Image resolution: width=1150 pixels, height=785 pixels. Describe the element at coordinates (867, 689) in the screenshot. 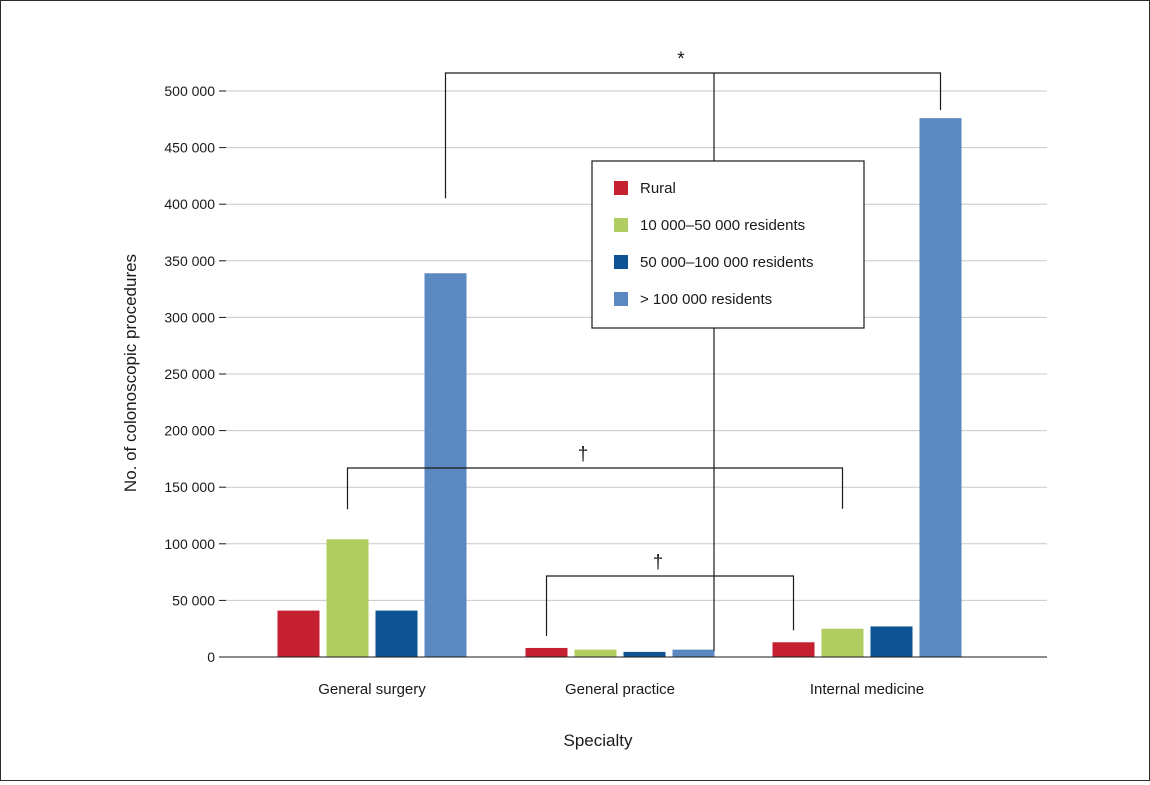

I see `x-category-label: Internal medicine` at that location.